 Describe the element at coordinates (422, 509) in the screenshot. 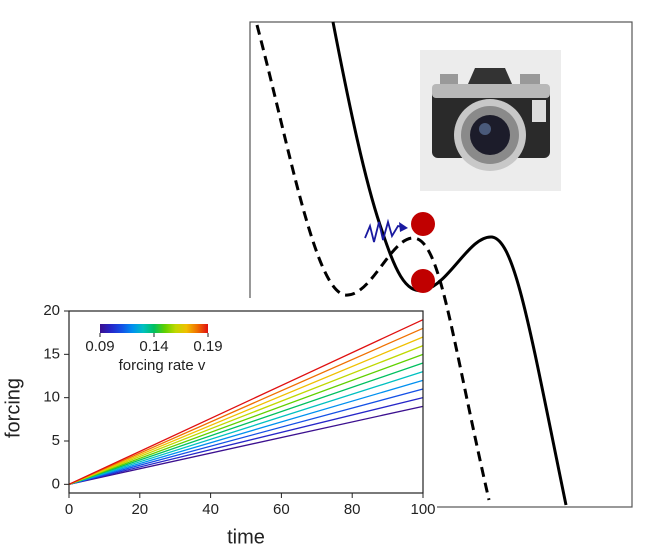

I see `x-tick-label: 100` at that location.